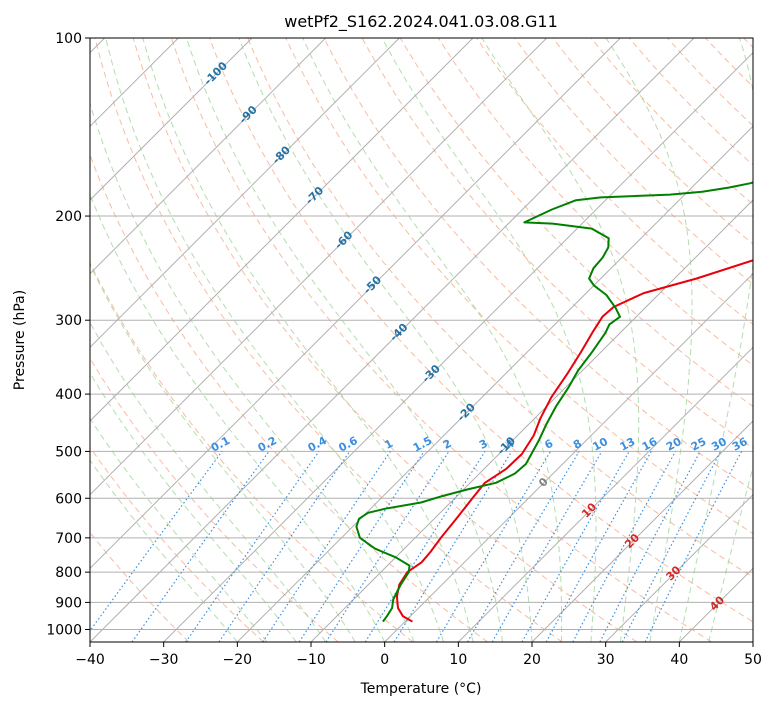 This screenshot has width=775, height=708. What do you see at coordinates (64, 630) in the screenshot?
I see `y-tick-label: 1000` at bounding box center [64, 630].